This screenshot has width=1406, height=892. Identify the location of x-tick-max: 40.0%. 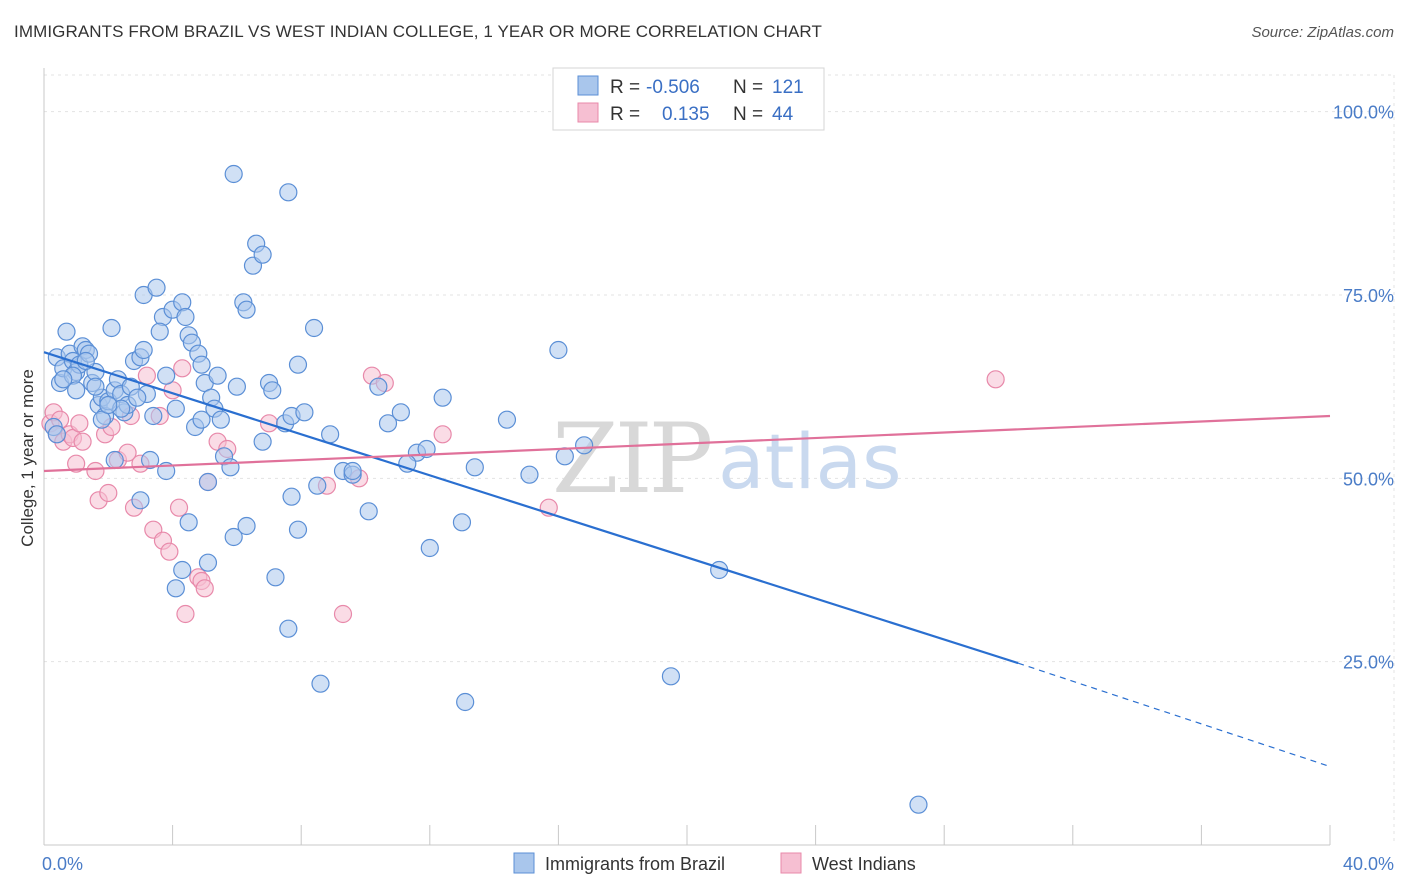
(1368, 864).